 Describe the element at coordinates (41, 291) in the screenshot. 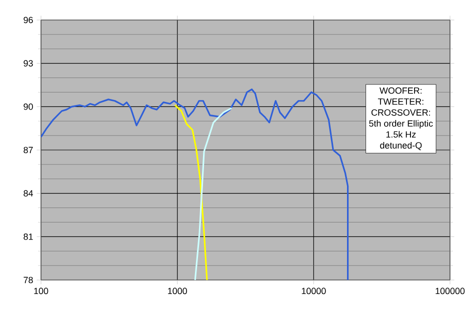

I see `x-tick-label: 100` at that location.